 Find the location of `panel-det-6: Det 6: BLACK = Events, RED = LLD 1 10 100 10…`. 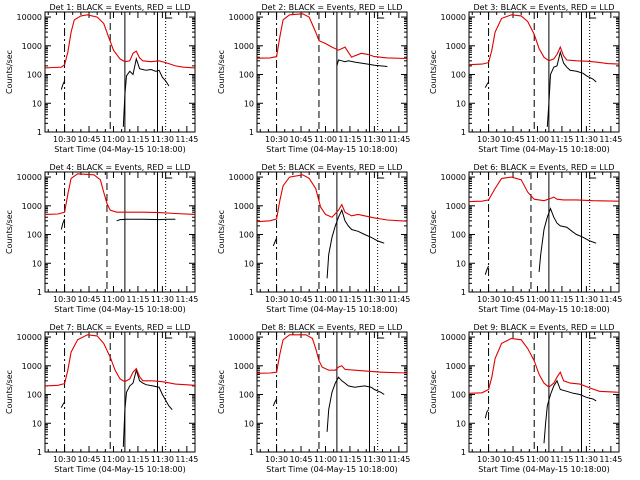

panel-det-6: Det 6: BLACK = Events, RED = LLD 1 10 100 10… is located at coordinates (525, 238).